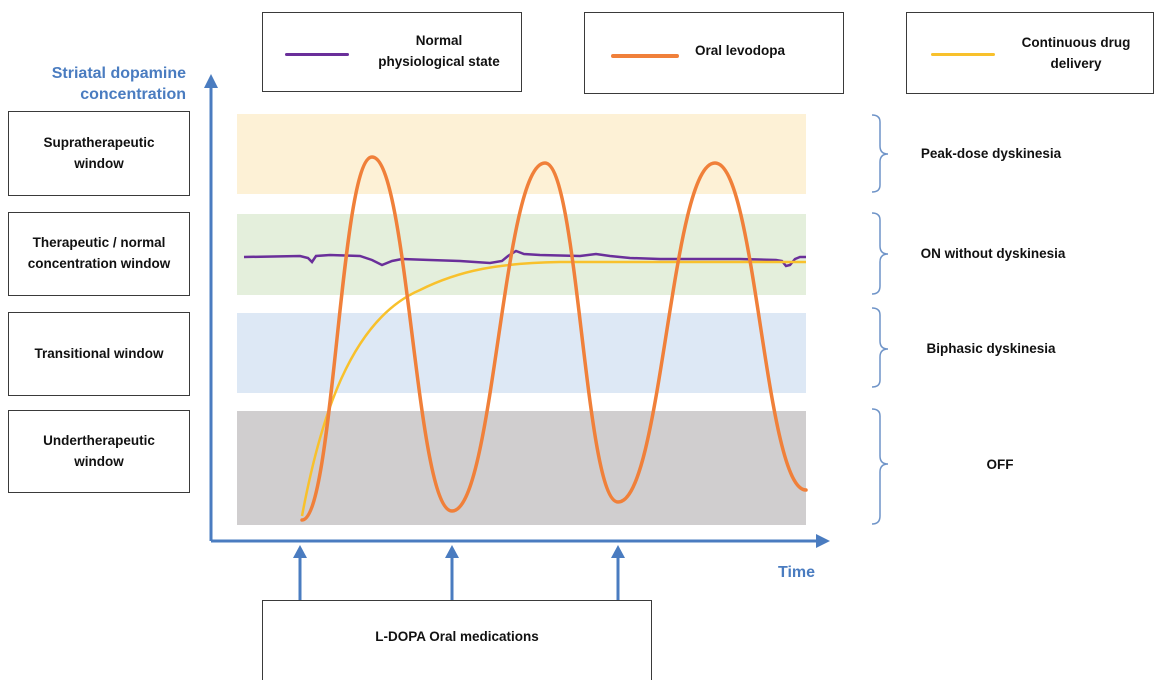 This screenshot has height=680, width=1158. I want to click on legend-normal-label-line2: physiological state, so click(439, 61).